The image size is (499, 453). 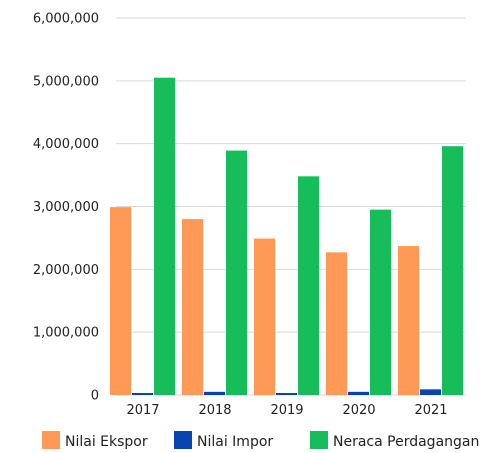 I want to click on bar-nilai-impor-2018, so click(x=214, y=393).